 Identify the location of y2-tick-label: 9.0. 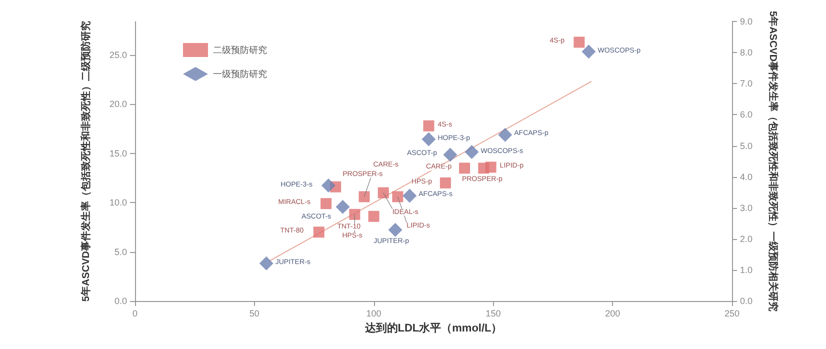
(746, 21).